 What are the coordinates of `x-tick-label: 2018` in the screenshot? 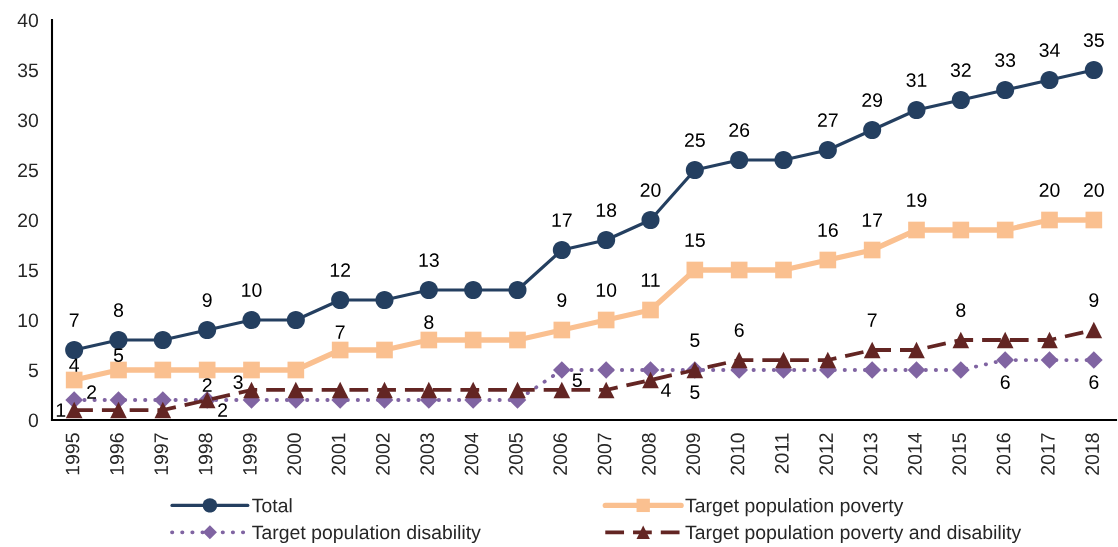 It's located at (1092, 454).